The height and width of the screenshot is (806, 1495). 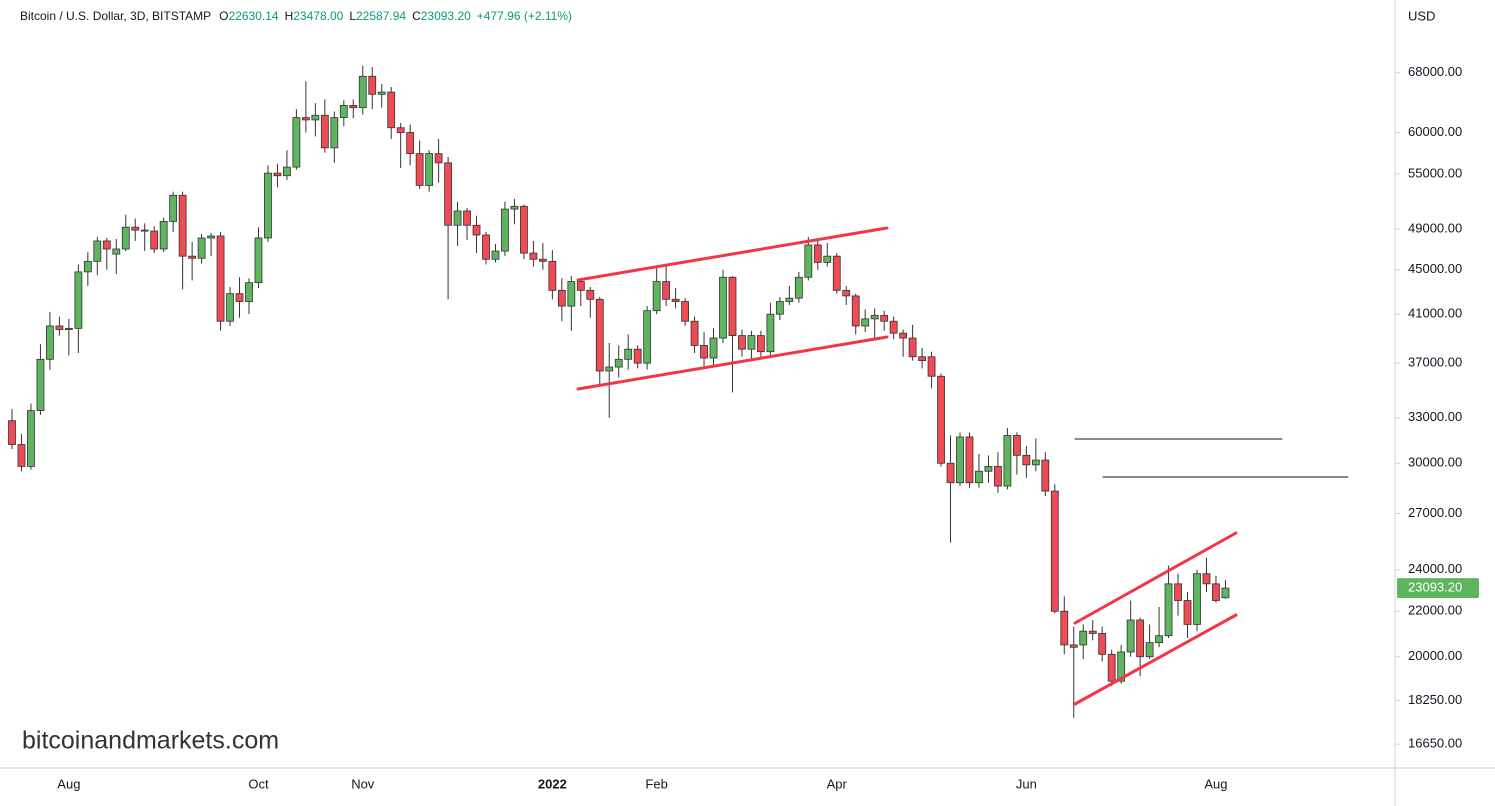 What do you see at coordinates (150, 741) in the screenshot?
I see `watermark: bitcoinandmarkets.com` at bounding box center [150, 741].